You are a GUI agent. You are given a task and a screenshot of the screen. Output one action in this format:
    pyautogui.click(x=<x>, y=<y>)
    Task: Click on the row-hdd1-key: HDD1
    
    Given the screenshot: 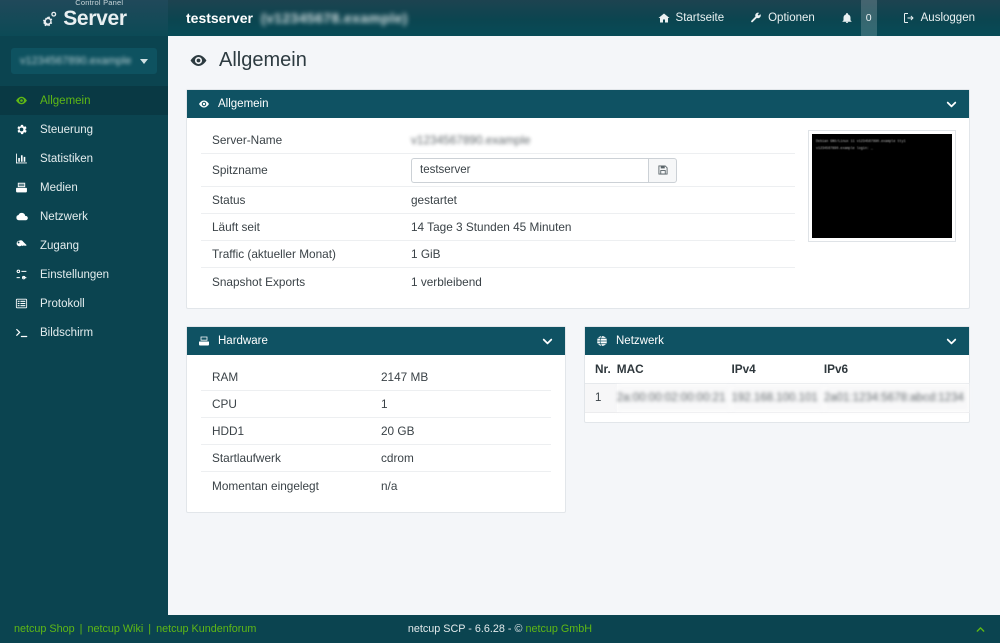 What is the action you would take?
    pyautogui.click(x=228, y=431)
    